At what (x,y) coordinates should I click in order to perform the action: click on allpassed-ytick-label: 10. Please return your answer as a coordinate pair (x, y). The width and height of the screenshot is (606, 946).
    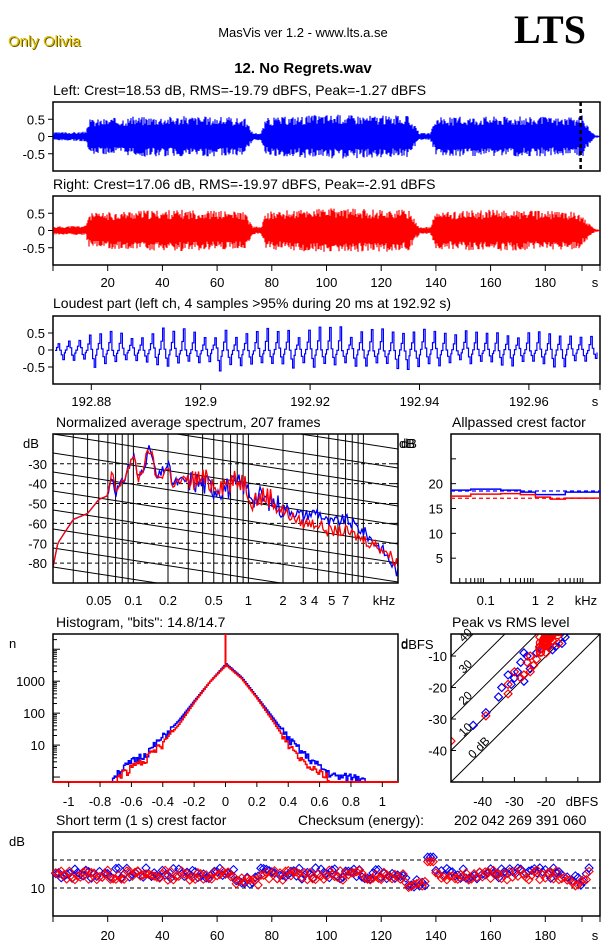
    Looking at the image, I should click on (436, 533).